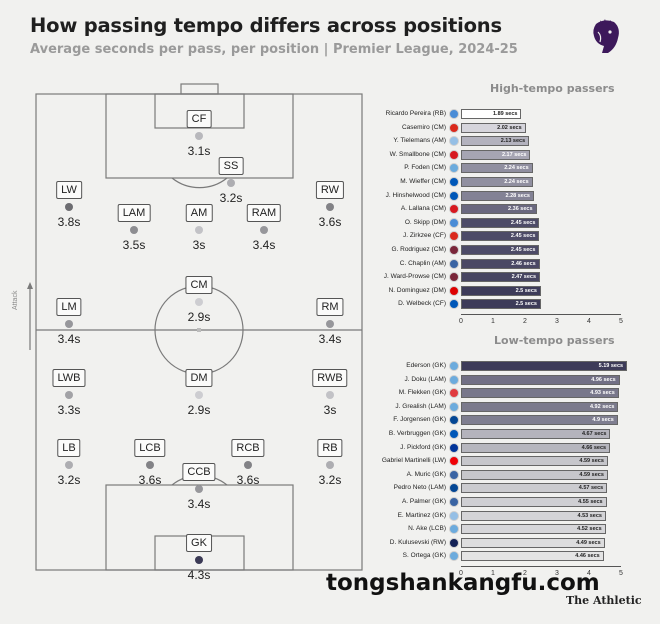 Image resolution: width=660 pixels, height=624 pixels. Describe the element at coordinates (415, 113) in the screenshot. I see `high-tempo-player-name: Ricardo Pereira (RB)` at that location.